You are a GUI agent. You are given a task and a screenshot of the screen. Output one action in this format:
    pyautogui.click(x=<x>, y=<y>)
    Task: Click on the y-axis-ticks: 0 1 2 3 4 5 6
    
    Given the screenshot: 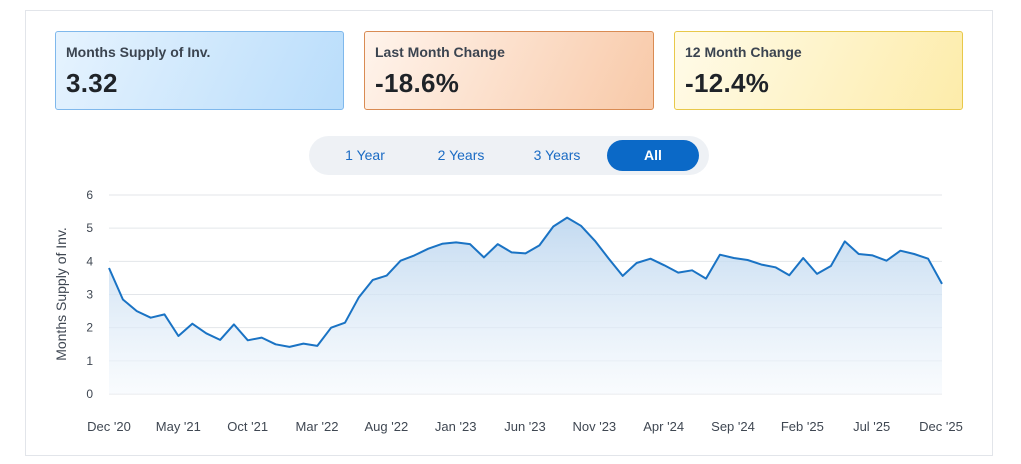 What is the action you would take?
    pyautogui.click(x=89, y=294)
    